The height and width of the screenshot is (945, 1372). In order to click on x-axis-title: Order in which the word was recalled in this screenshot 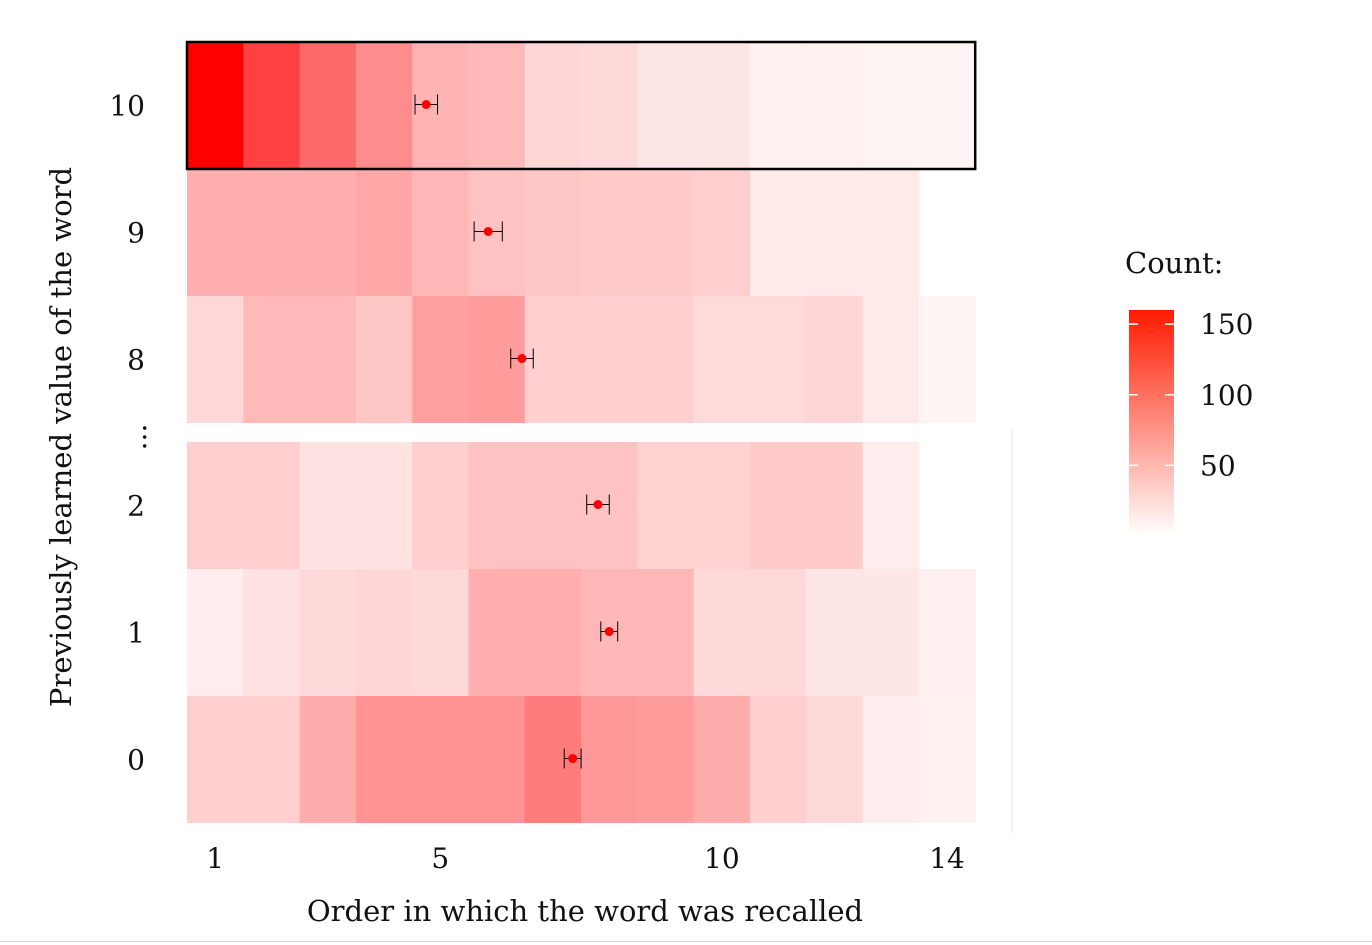, I will do `click(585, 911)`.